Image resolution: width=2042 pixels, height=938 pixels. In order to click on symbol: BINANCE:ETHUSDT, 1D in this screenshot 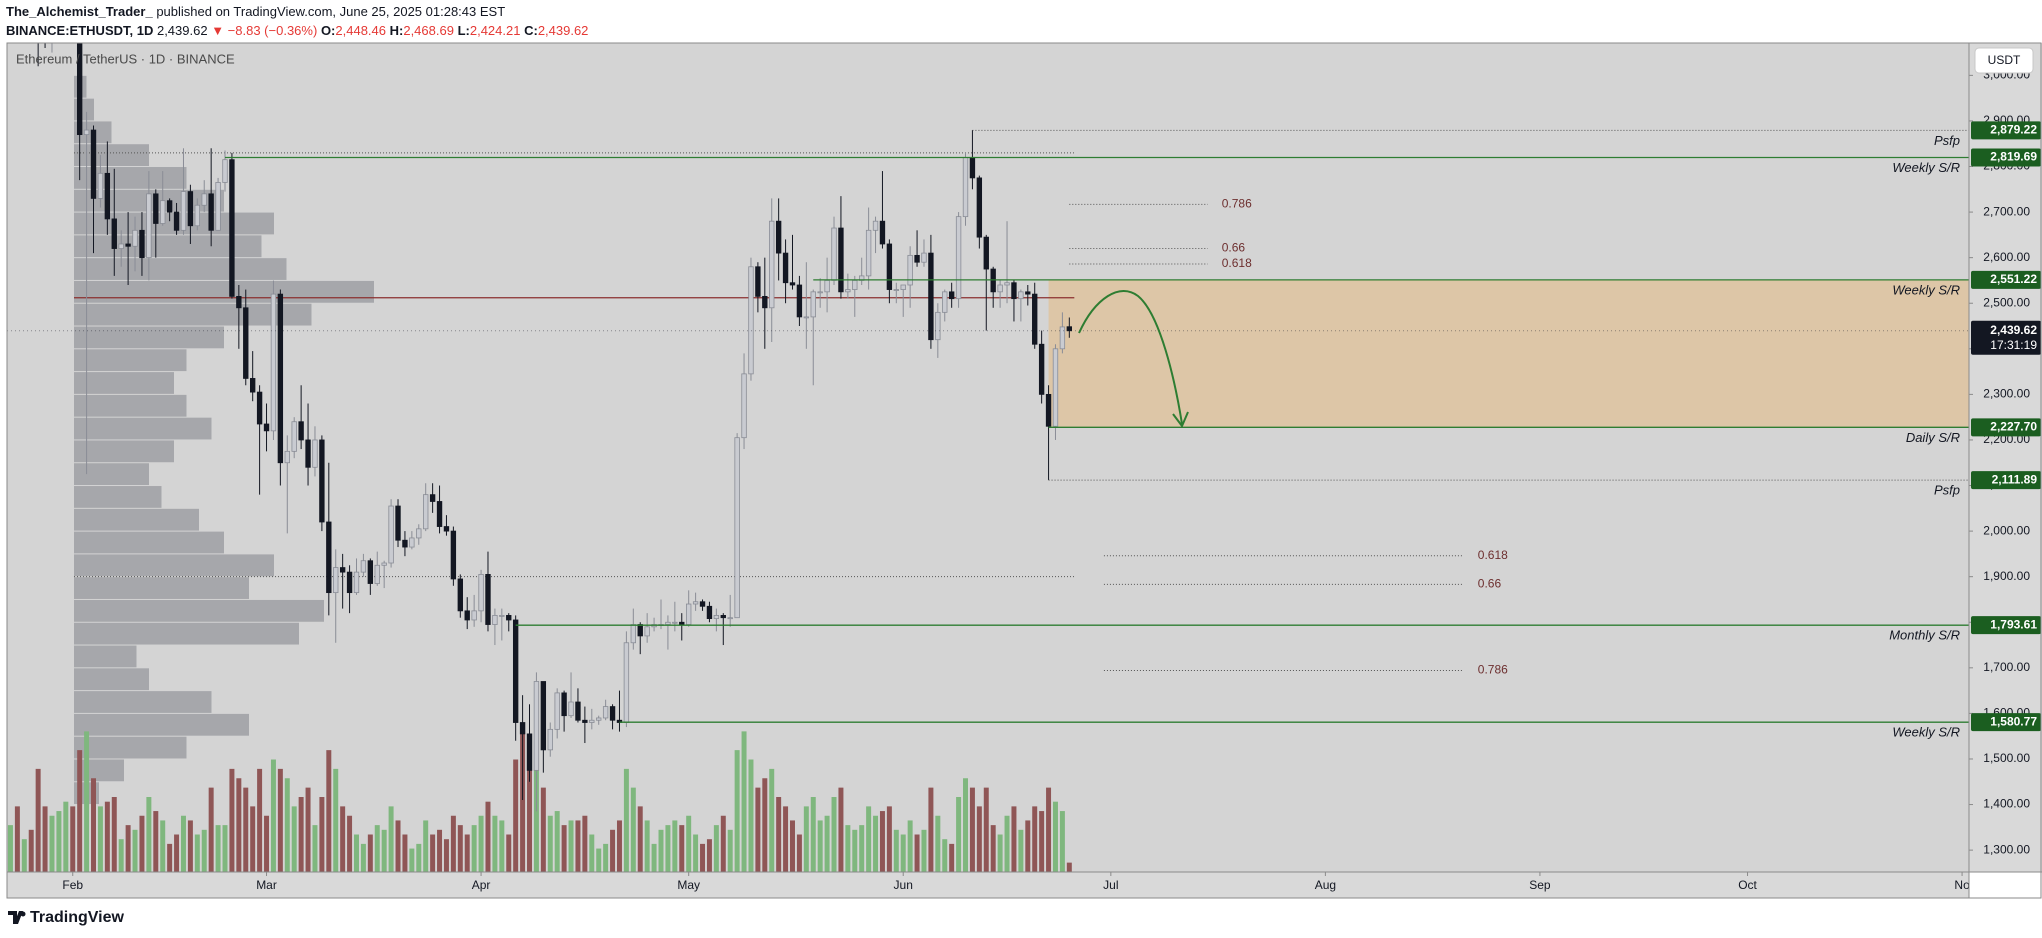, I will do `click(80, 30)`.